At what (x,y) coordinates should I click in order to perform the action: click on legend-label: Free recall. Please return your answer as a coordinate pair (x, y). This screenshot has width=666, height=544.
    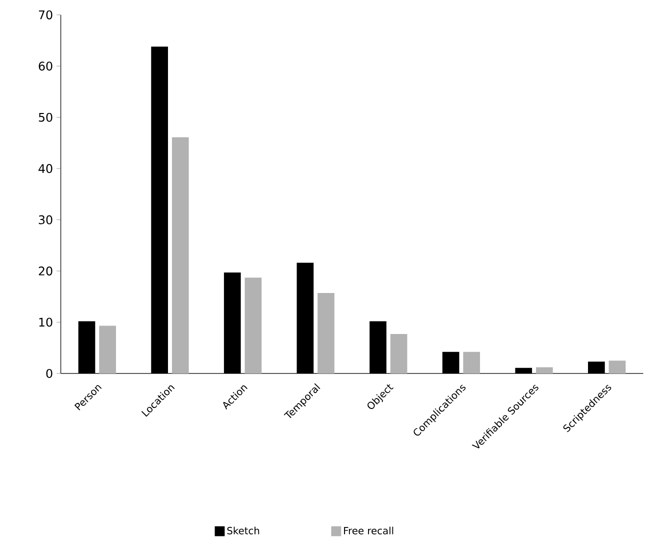
    Looking at the image, I should click on (369, 530).